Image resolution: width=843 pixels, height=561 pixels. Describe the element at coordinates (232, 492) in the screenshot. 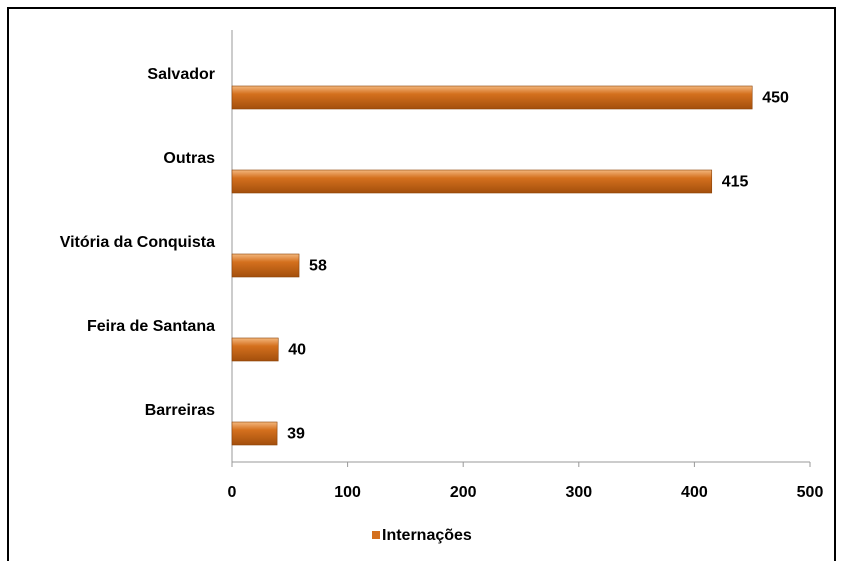

I see `x-tick-label: 0` at that location.